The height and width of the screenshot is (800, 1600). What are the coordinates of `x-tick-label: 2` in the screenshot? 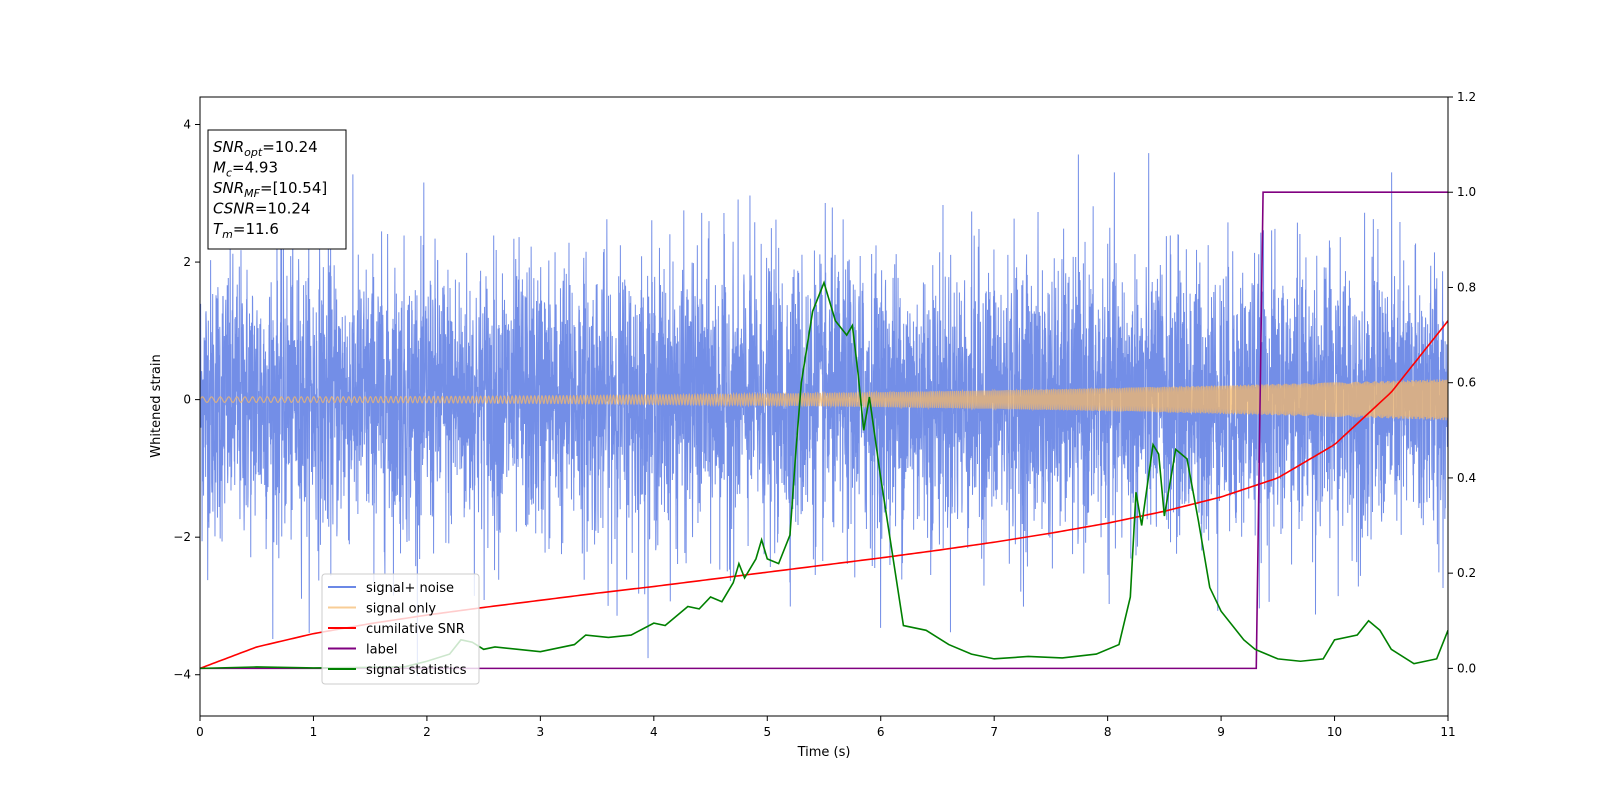 It's located at (427, 732).